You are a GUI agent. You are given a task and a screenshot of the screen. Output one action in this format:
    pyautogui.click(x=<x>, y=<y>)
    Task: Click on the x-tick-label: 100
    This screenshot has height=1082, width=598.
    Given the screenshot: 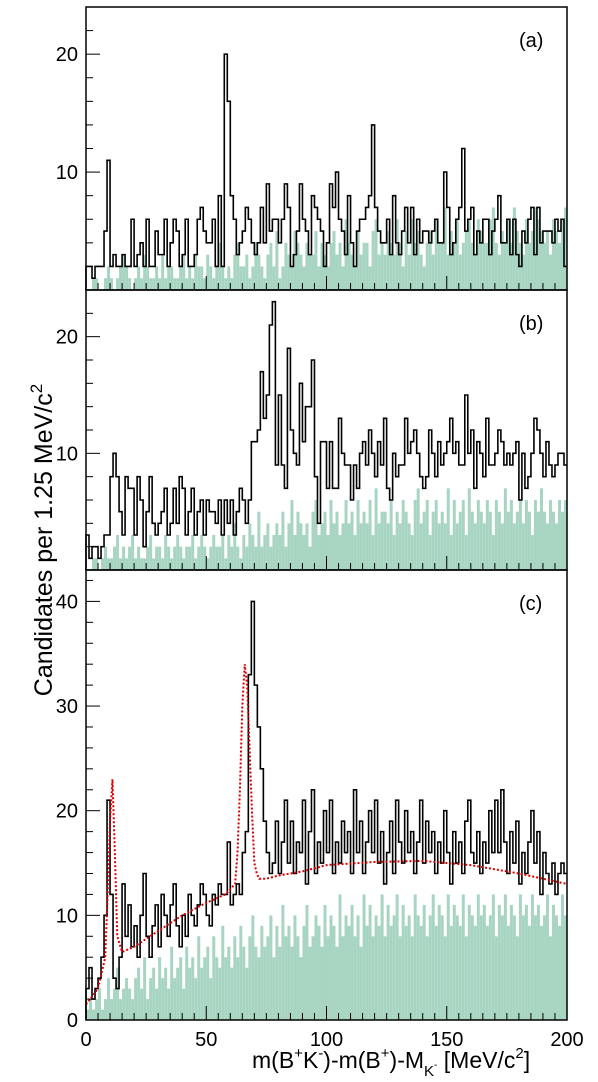 What is the action you would take?
    pyautogui.click(x=326, y=1040)
    